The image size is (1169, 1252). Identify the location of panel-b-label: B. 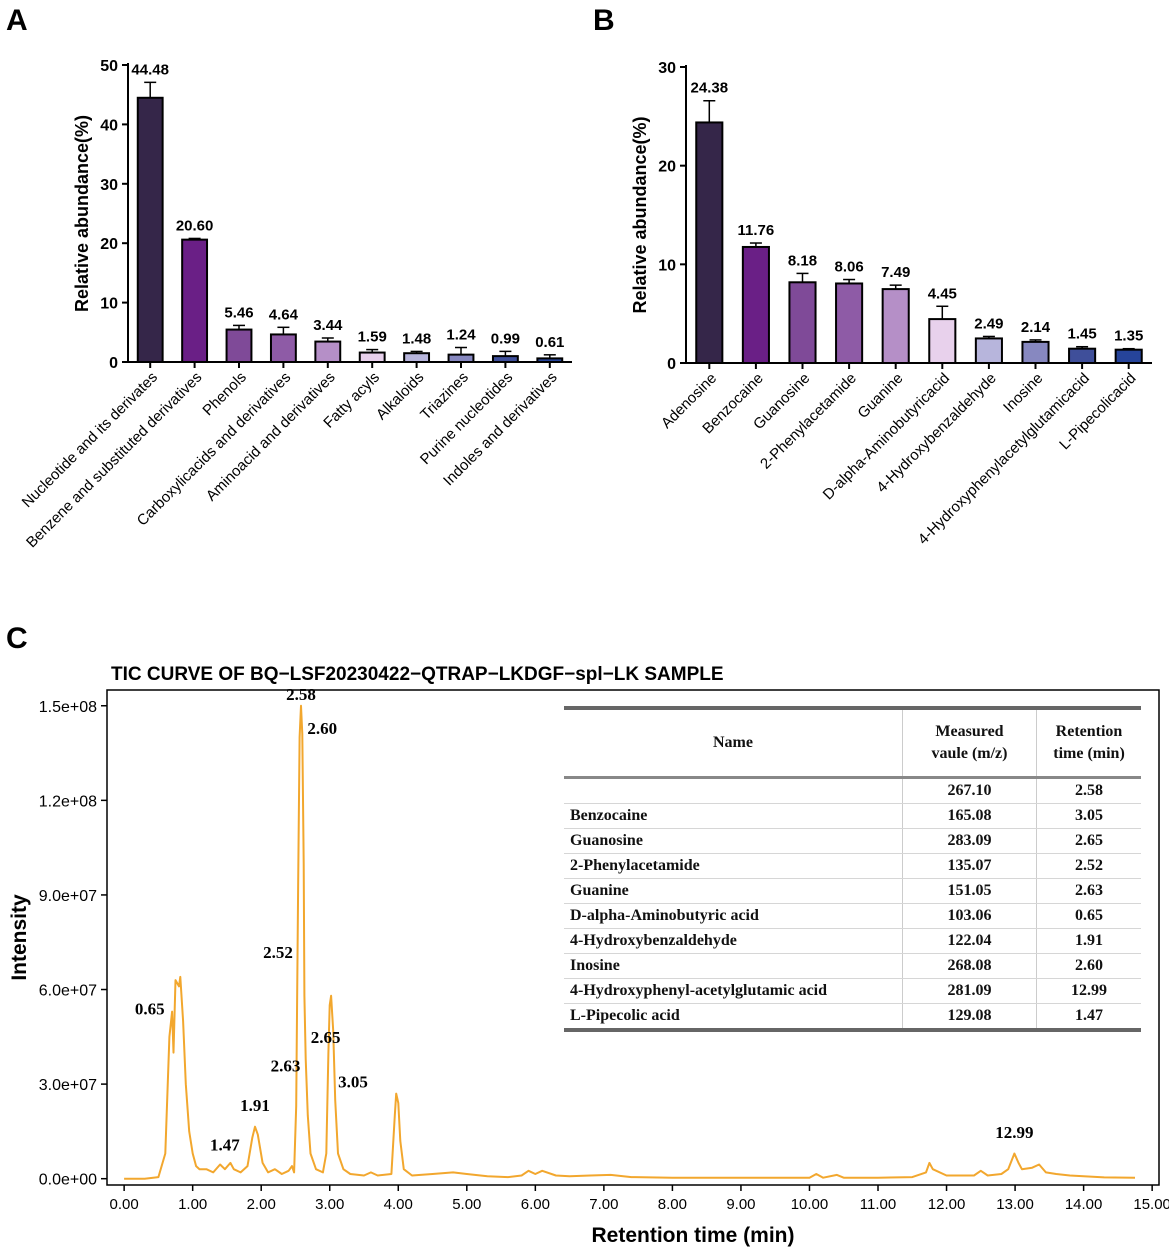
(604, 20).